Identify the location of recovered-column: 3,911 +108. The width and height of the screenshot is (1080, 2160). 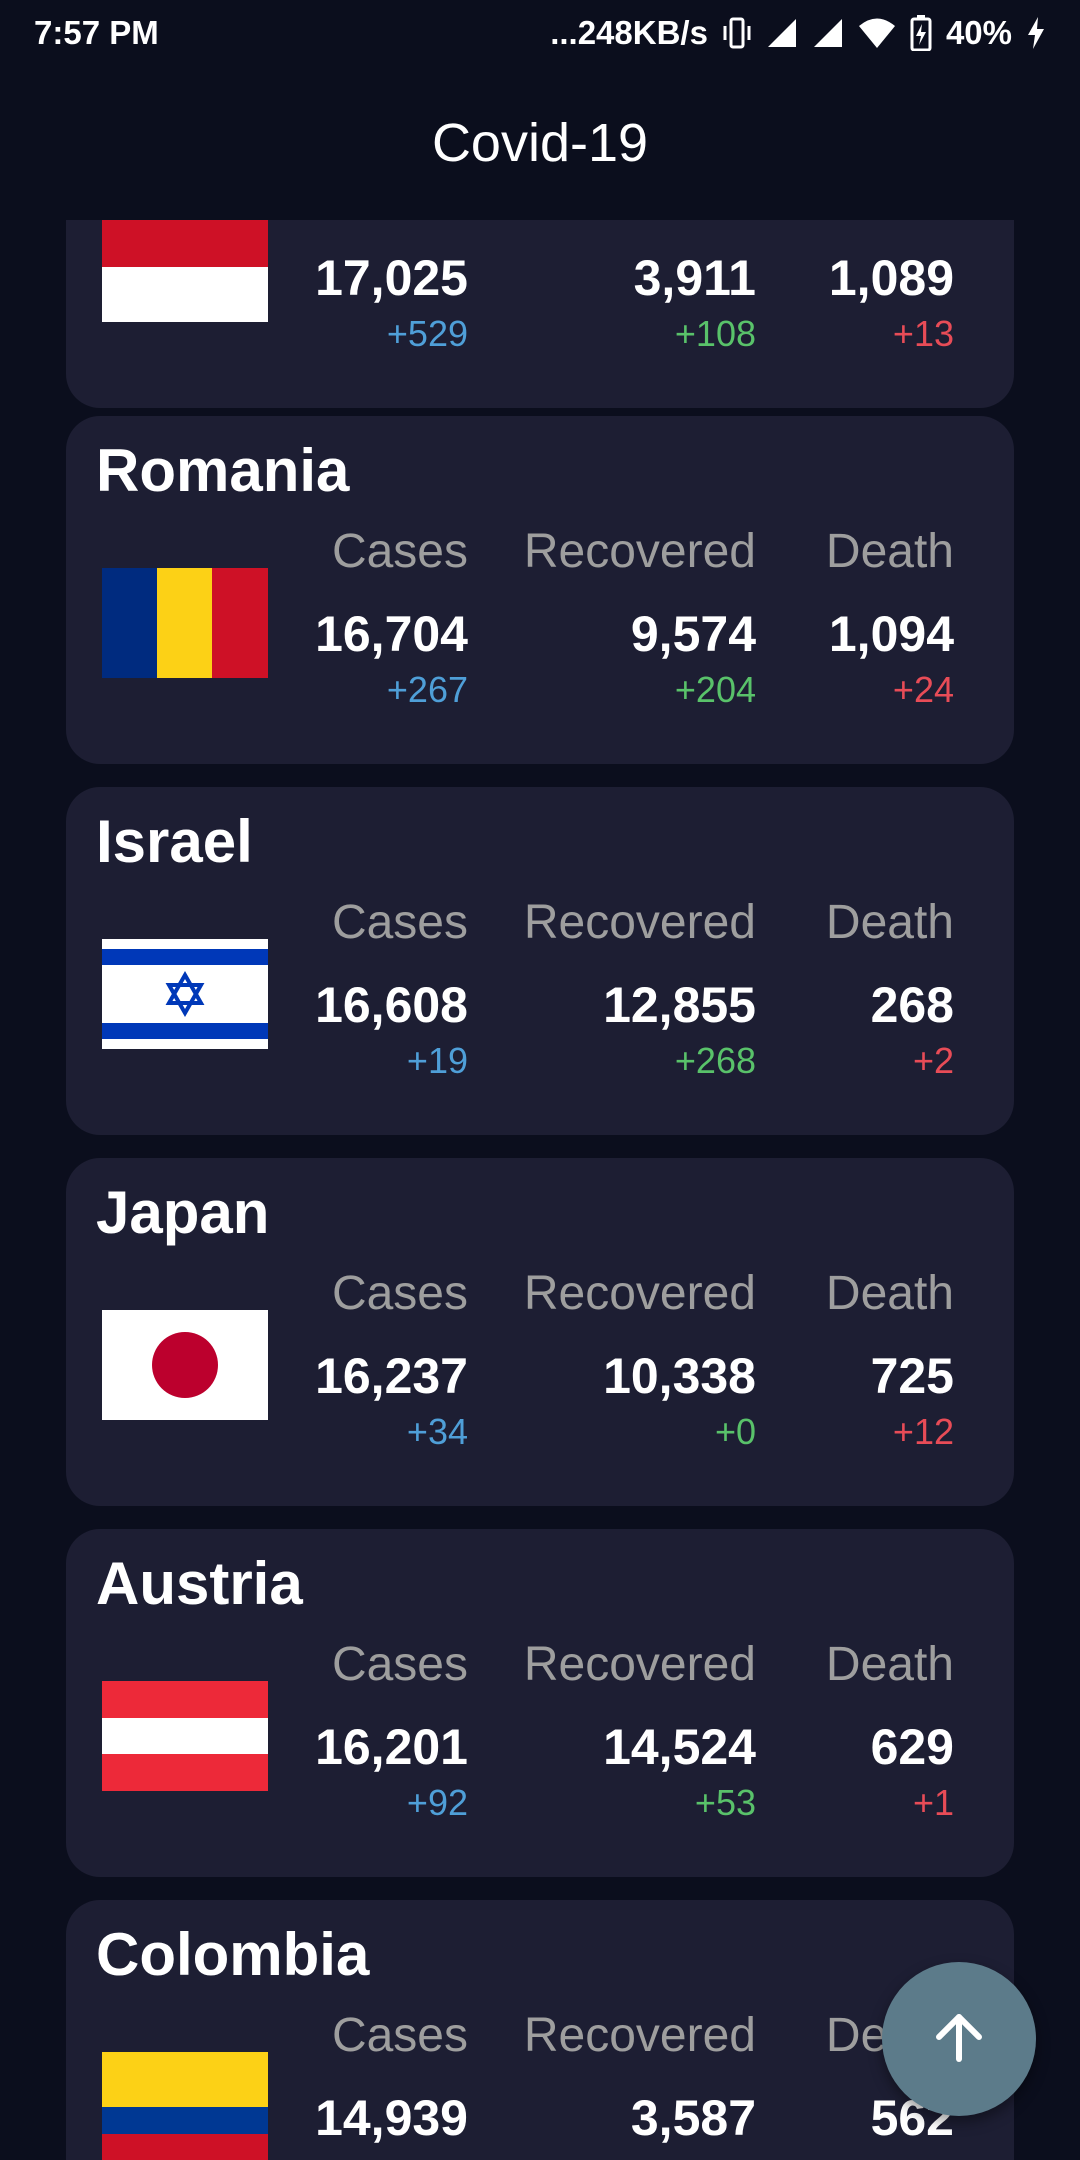
(695, 288).